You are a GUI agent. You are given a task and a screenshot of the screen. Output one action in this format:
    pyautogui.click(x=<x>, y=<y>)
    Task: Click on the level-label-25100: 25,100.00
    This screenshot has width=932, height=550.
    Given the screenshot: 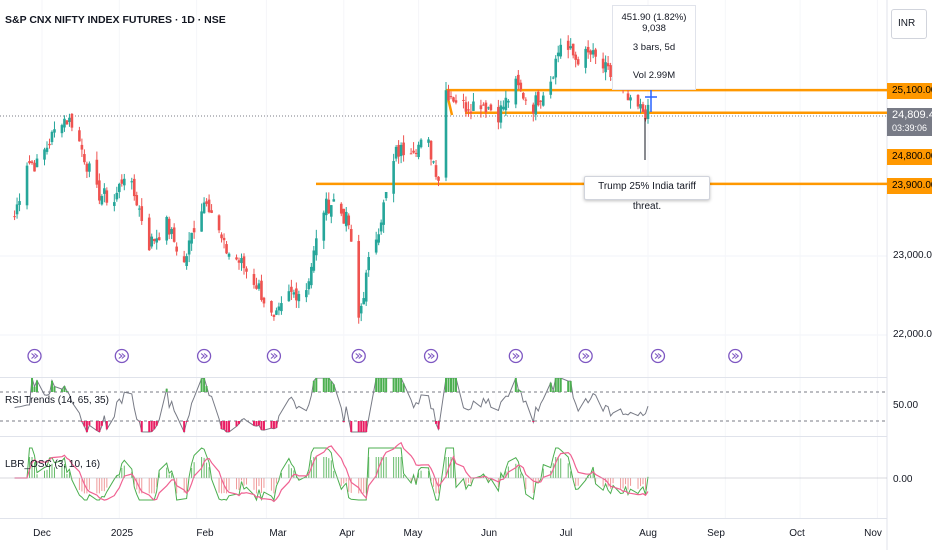 What is the action you would take?
    pyautogui.click(x=909, y=91)
    